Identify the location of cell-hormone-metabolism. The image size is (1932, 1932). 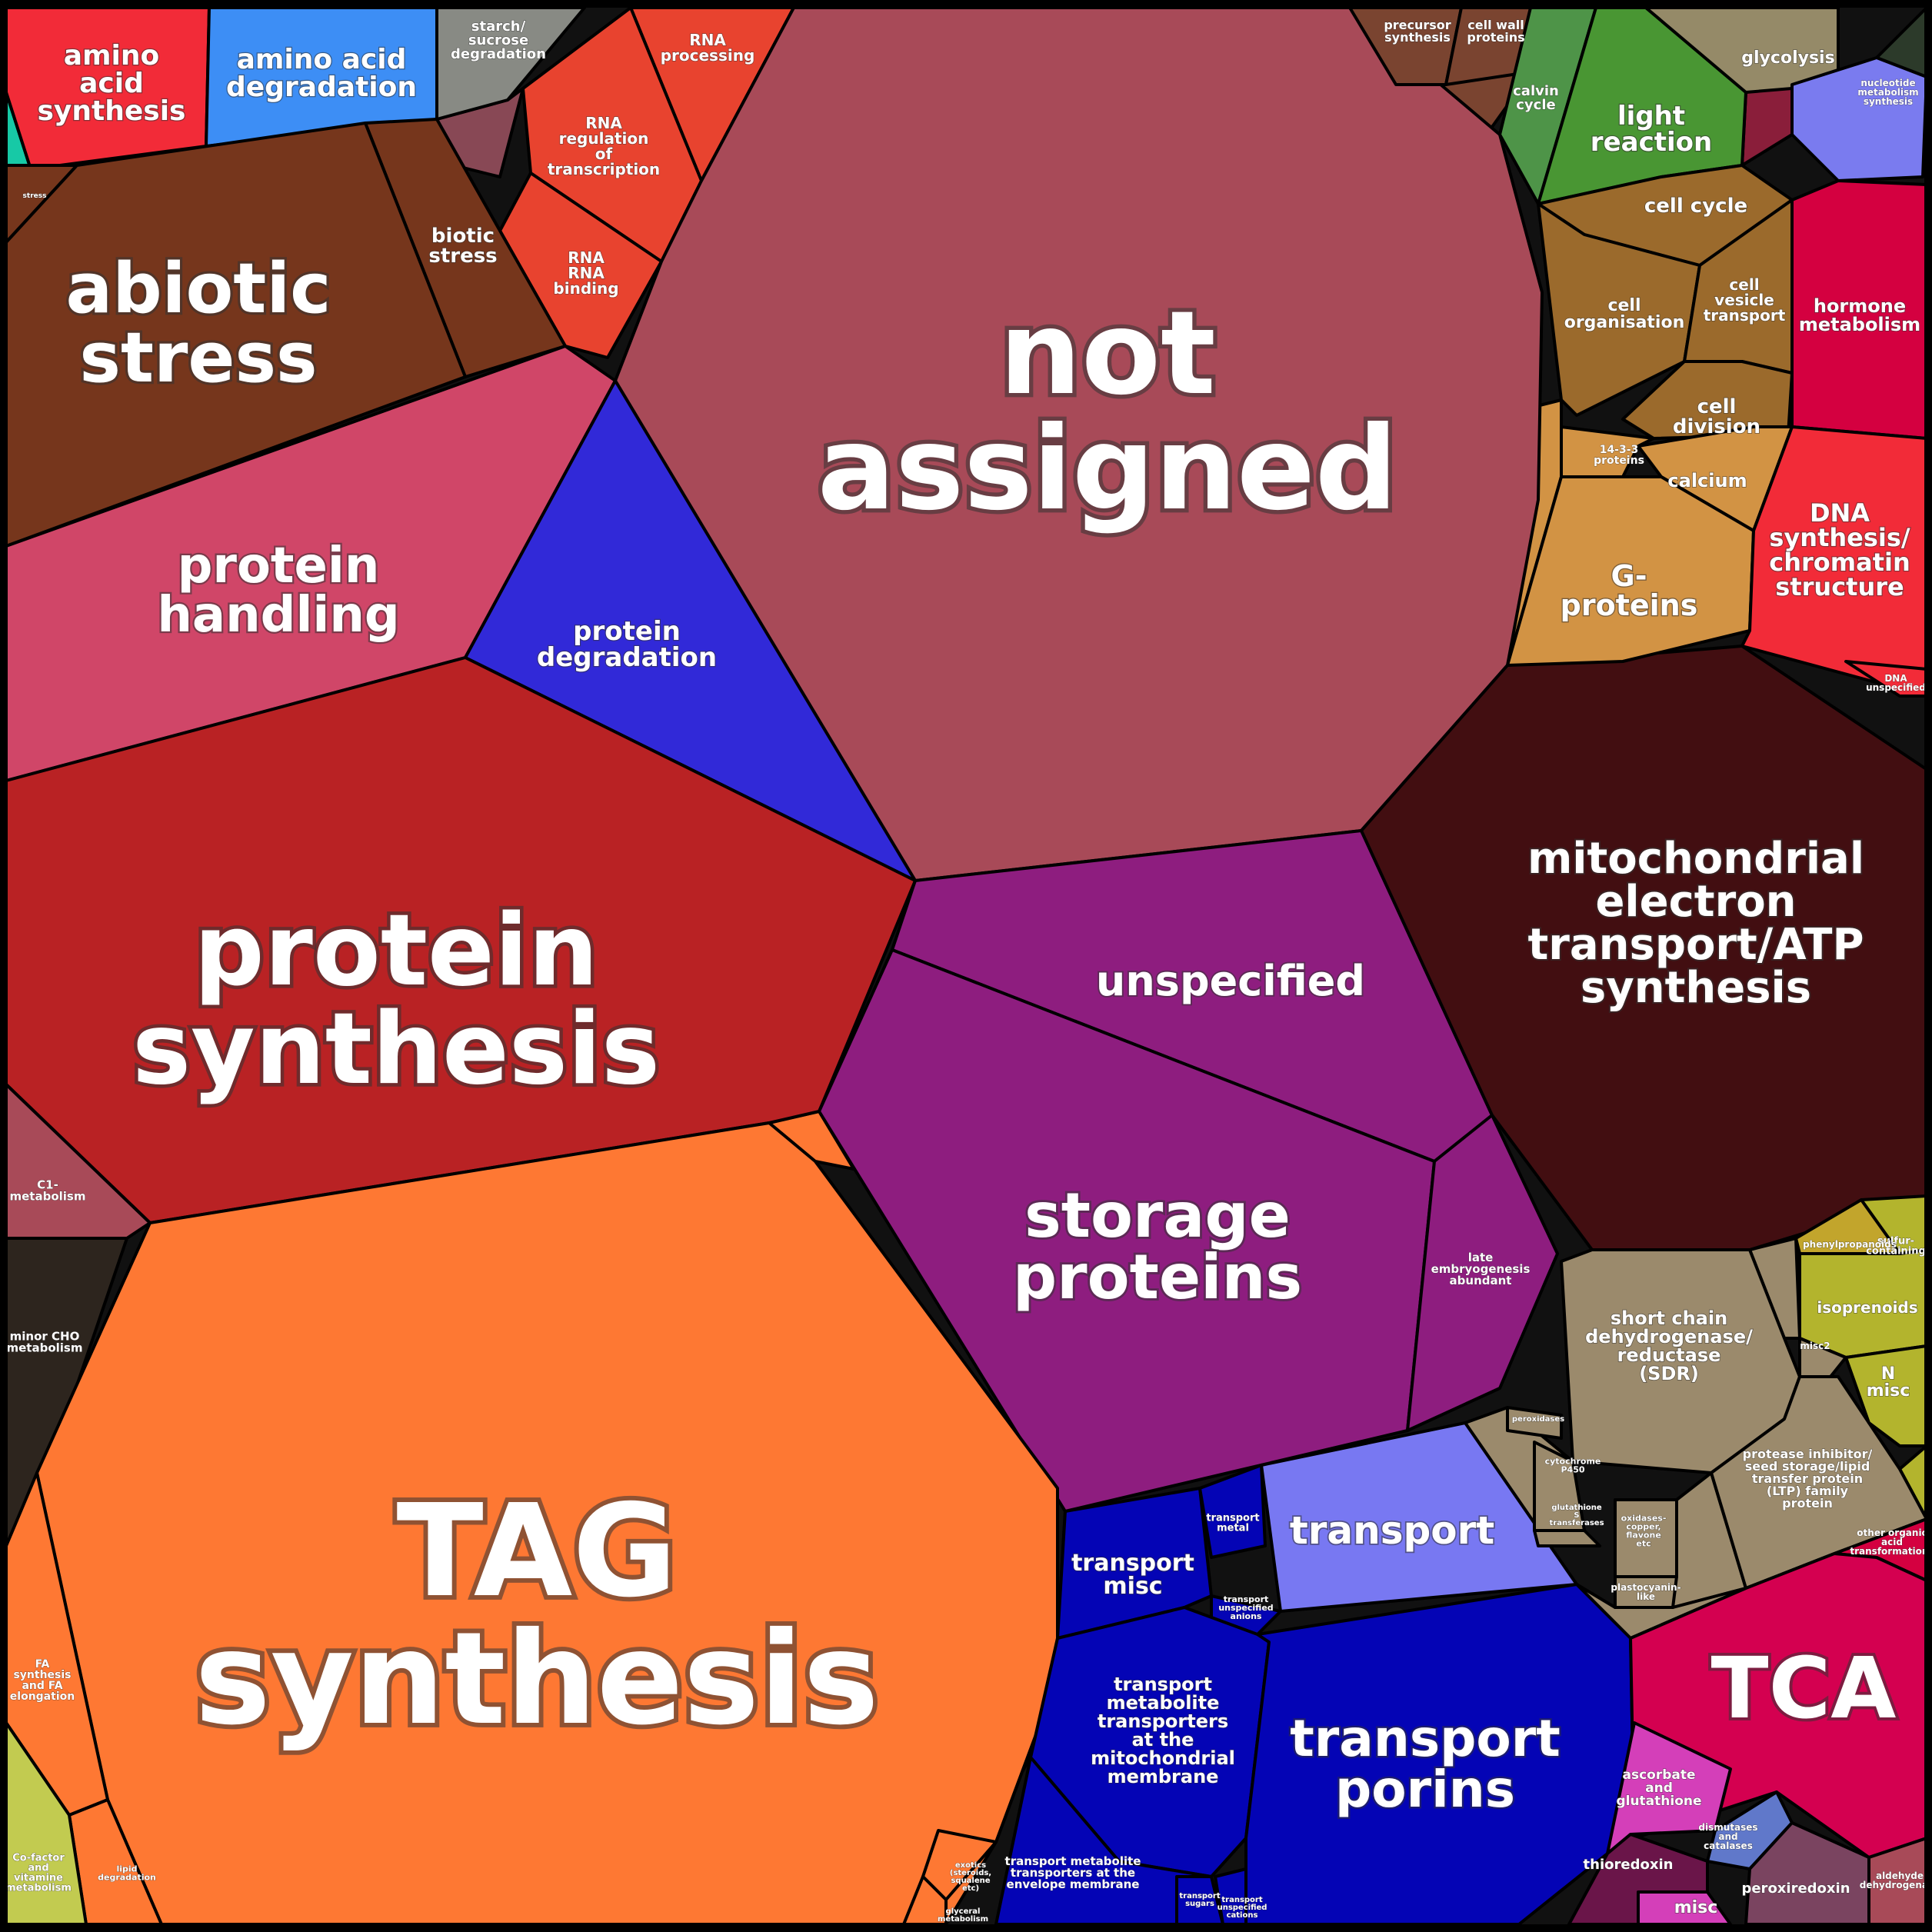
(1859, 309).